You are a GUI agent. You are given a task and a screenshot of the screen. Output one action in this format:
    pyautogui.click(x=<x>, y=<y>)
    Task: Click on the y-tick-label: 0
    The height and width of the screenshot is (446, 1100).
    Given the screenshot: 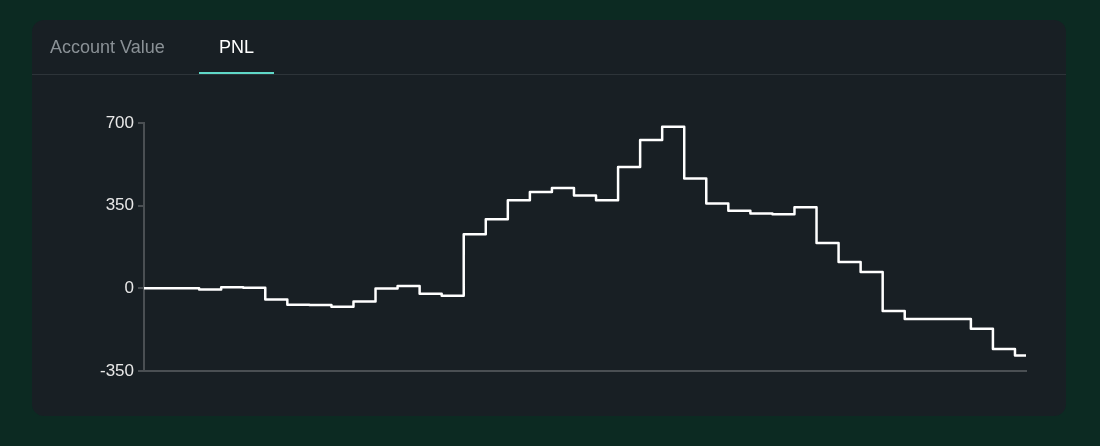 What is the action you would take?
    pyautogui.click(x=129, y=288)
    